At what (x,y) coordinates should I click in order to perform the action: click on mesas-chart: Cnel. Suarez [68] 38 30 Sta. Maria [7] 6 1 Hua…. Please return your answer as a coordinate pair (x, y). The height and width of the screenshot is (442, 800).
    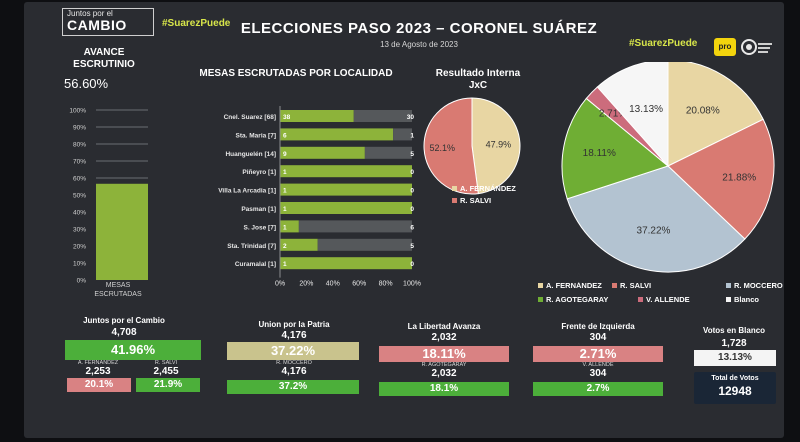
    Looking at the image, I should click on (319, 197).